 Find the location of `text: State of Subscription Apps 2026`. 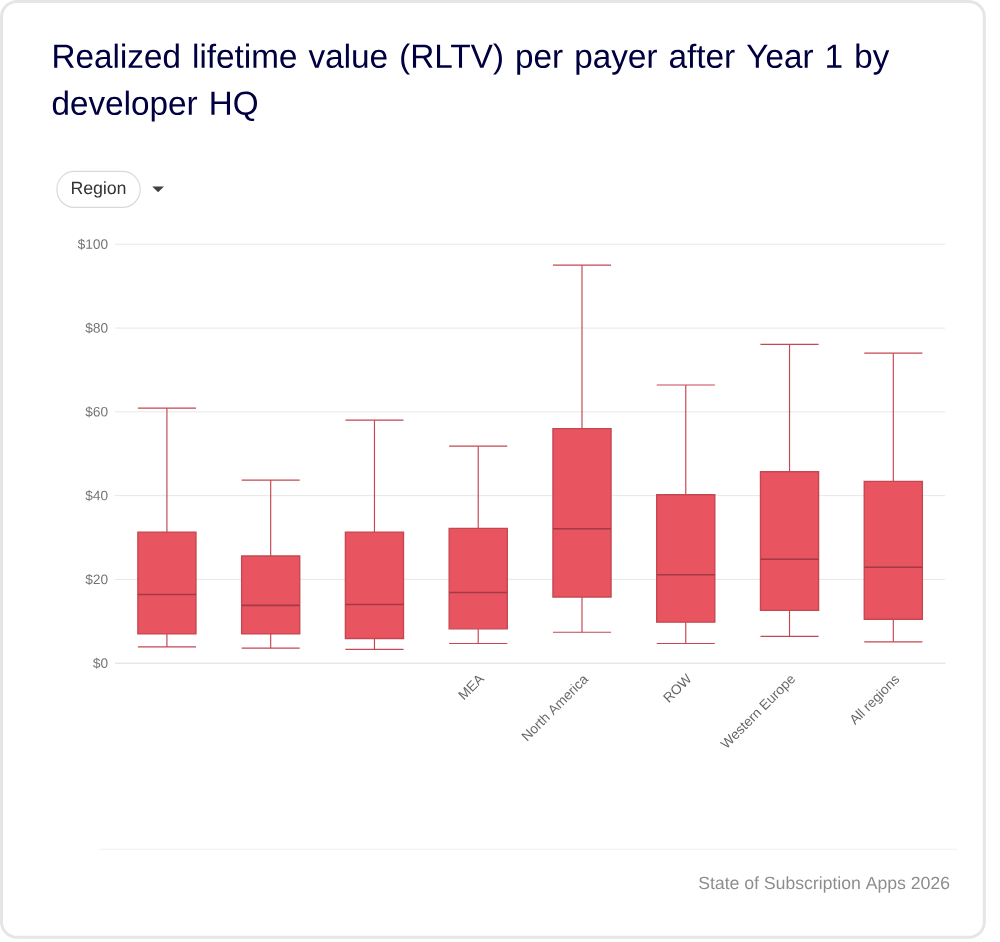

text: State of Subscription Apps 2026 is located at coordinates (824, 885).